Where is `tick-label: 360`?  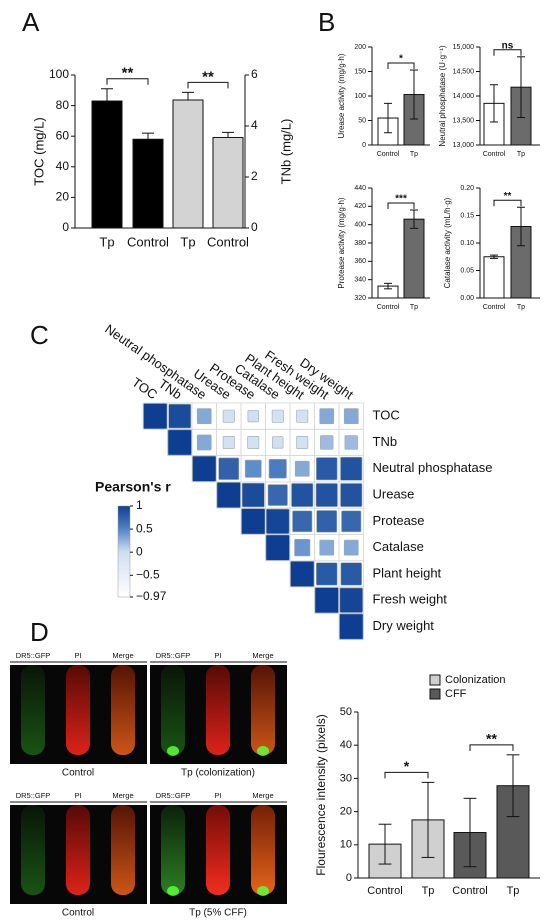 tick-label: 360 is located at coordinates (360, 261).